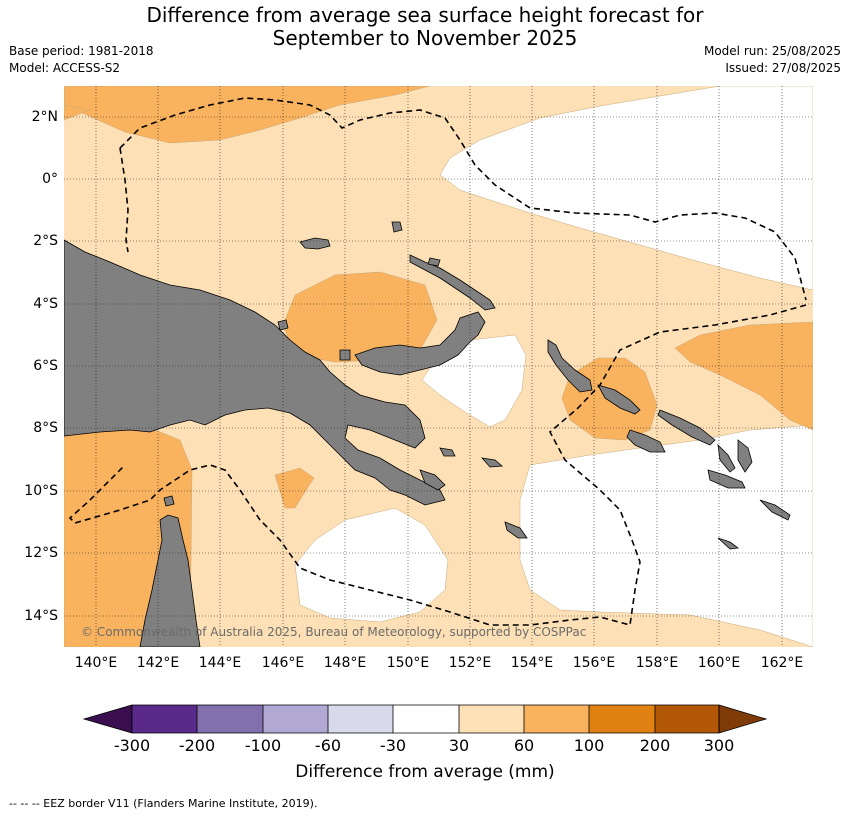  What do you see at coordinates (45, 366) in the screenshot?
I see `lat-label-6s: 6°S` at bounding box center [45, 366].